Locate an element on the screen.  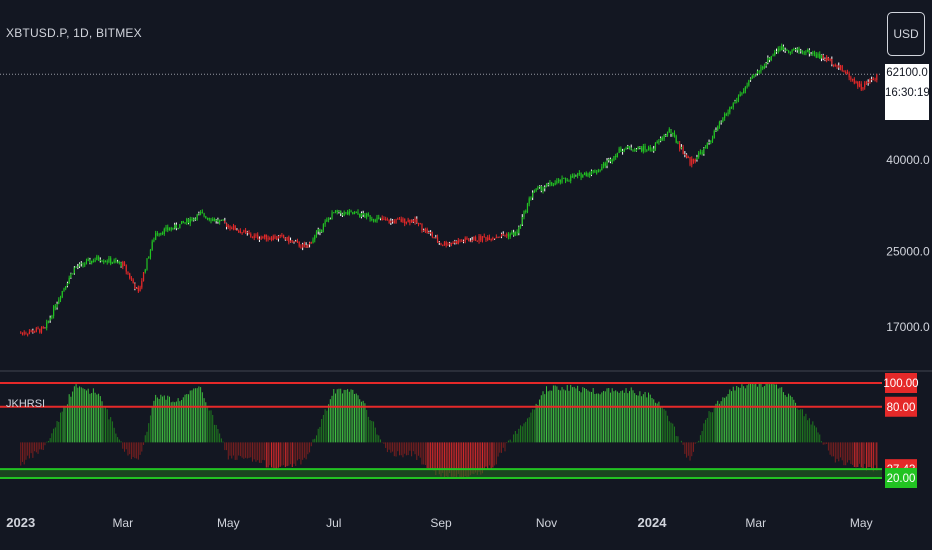
time-tick-label: May is located at coordinates (861, 523).